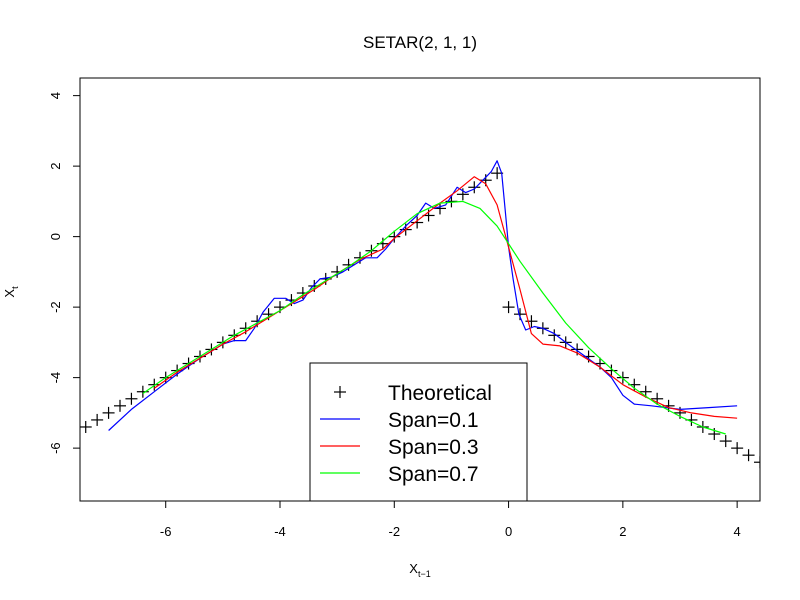 The image size is (800, 600). What do you see at coordinates (55, 236) in the screenshot?
I see `y-tick-label: 0` at bounding box center [55, 236].